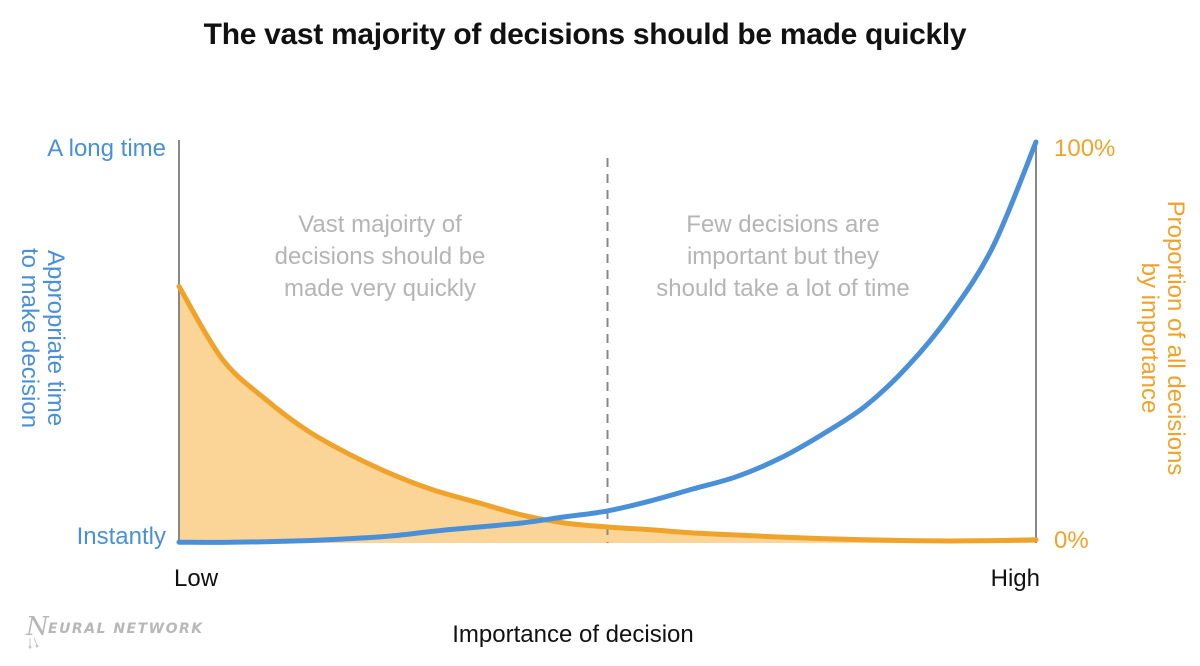 This screenshot has width=1200, height=666. Describe the element at coordinates (380, 224) in the screenshot. I see `annotation-1-line: Vast majoirty of` at that location.